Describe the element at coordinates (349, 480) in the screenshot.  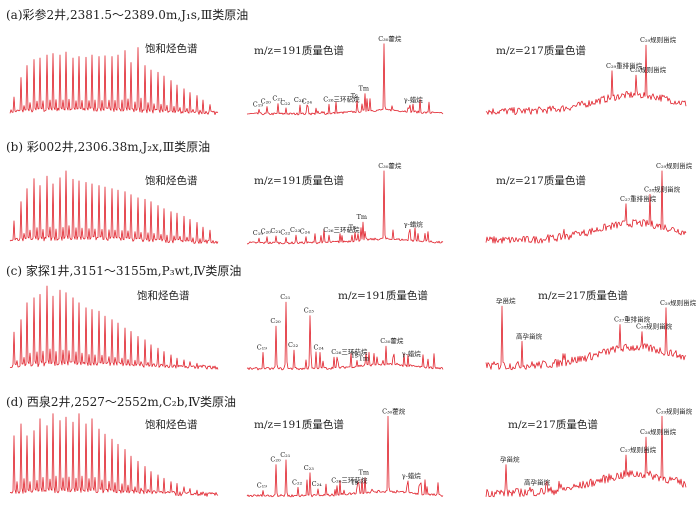
I see `row-d-m191-peak-label: C₂₆三环萜烷` at that location.